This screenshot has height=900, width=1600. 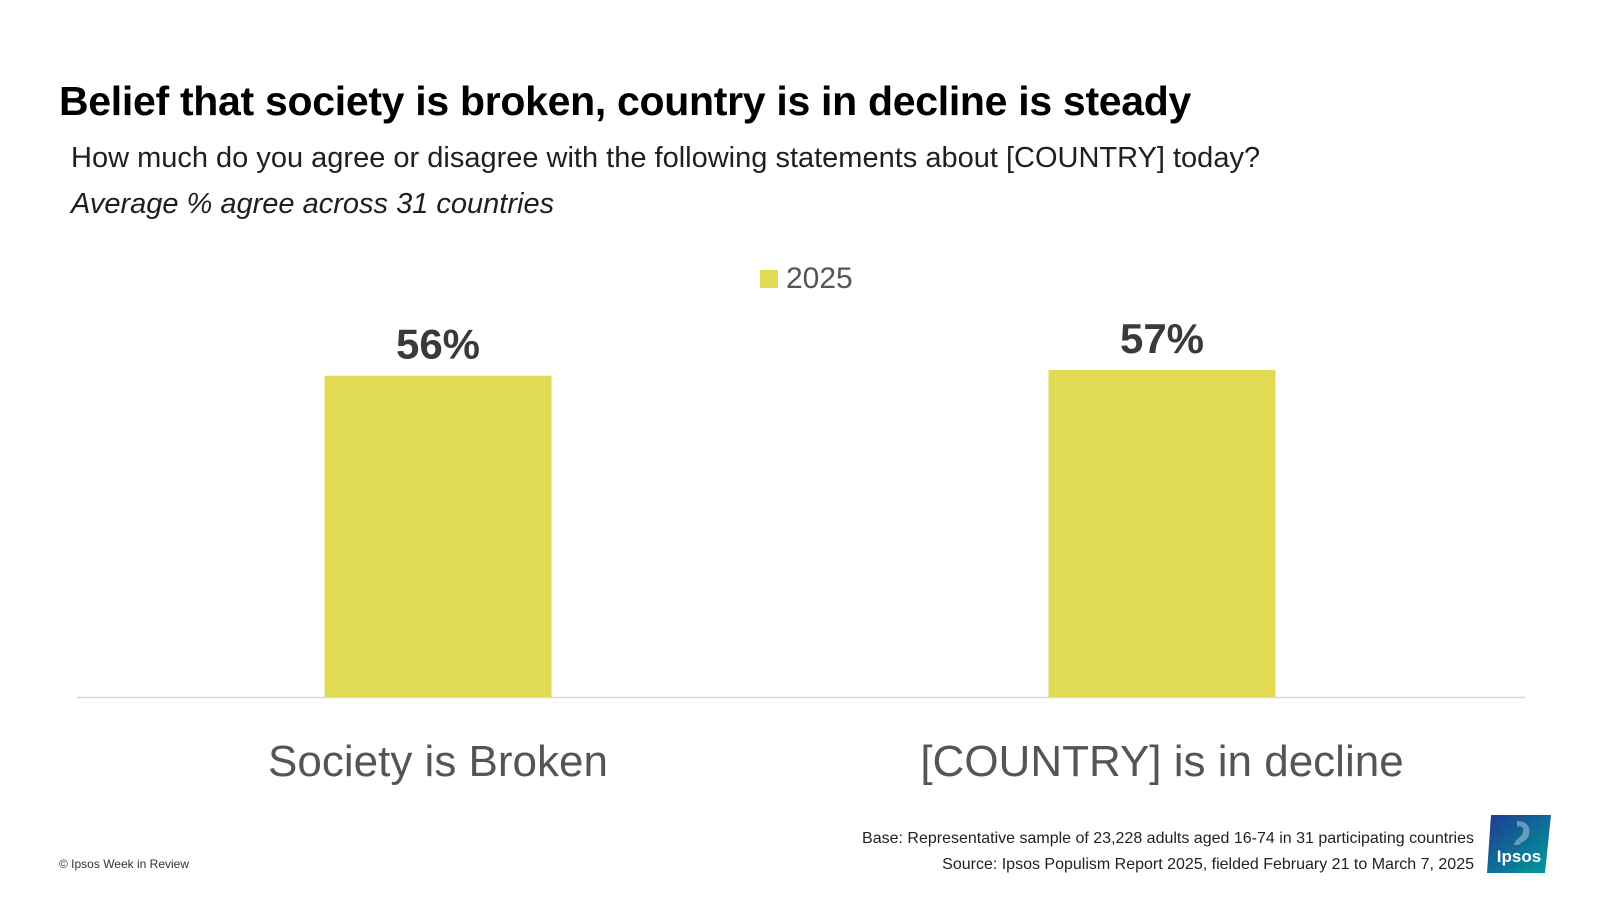 What do you see at coordinates (1162, 338) in the screenshot?
I see `value-label-1: 57%` at bounding box center [1162, 338].